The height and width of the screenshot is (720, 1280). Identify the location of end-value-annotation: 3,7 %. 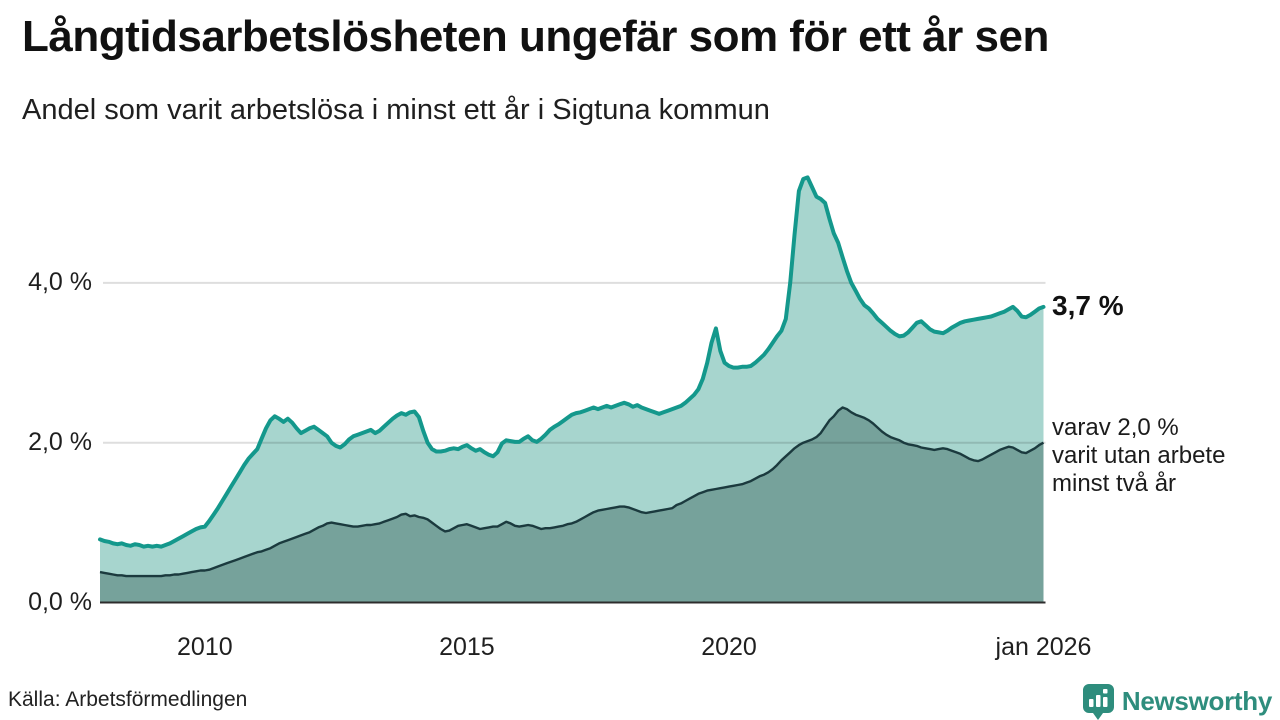
(1088, 305).